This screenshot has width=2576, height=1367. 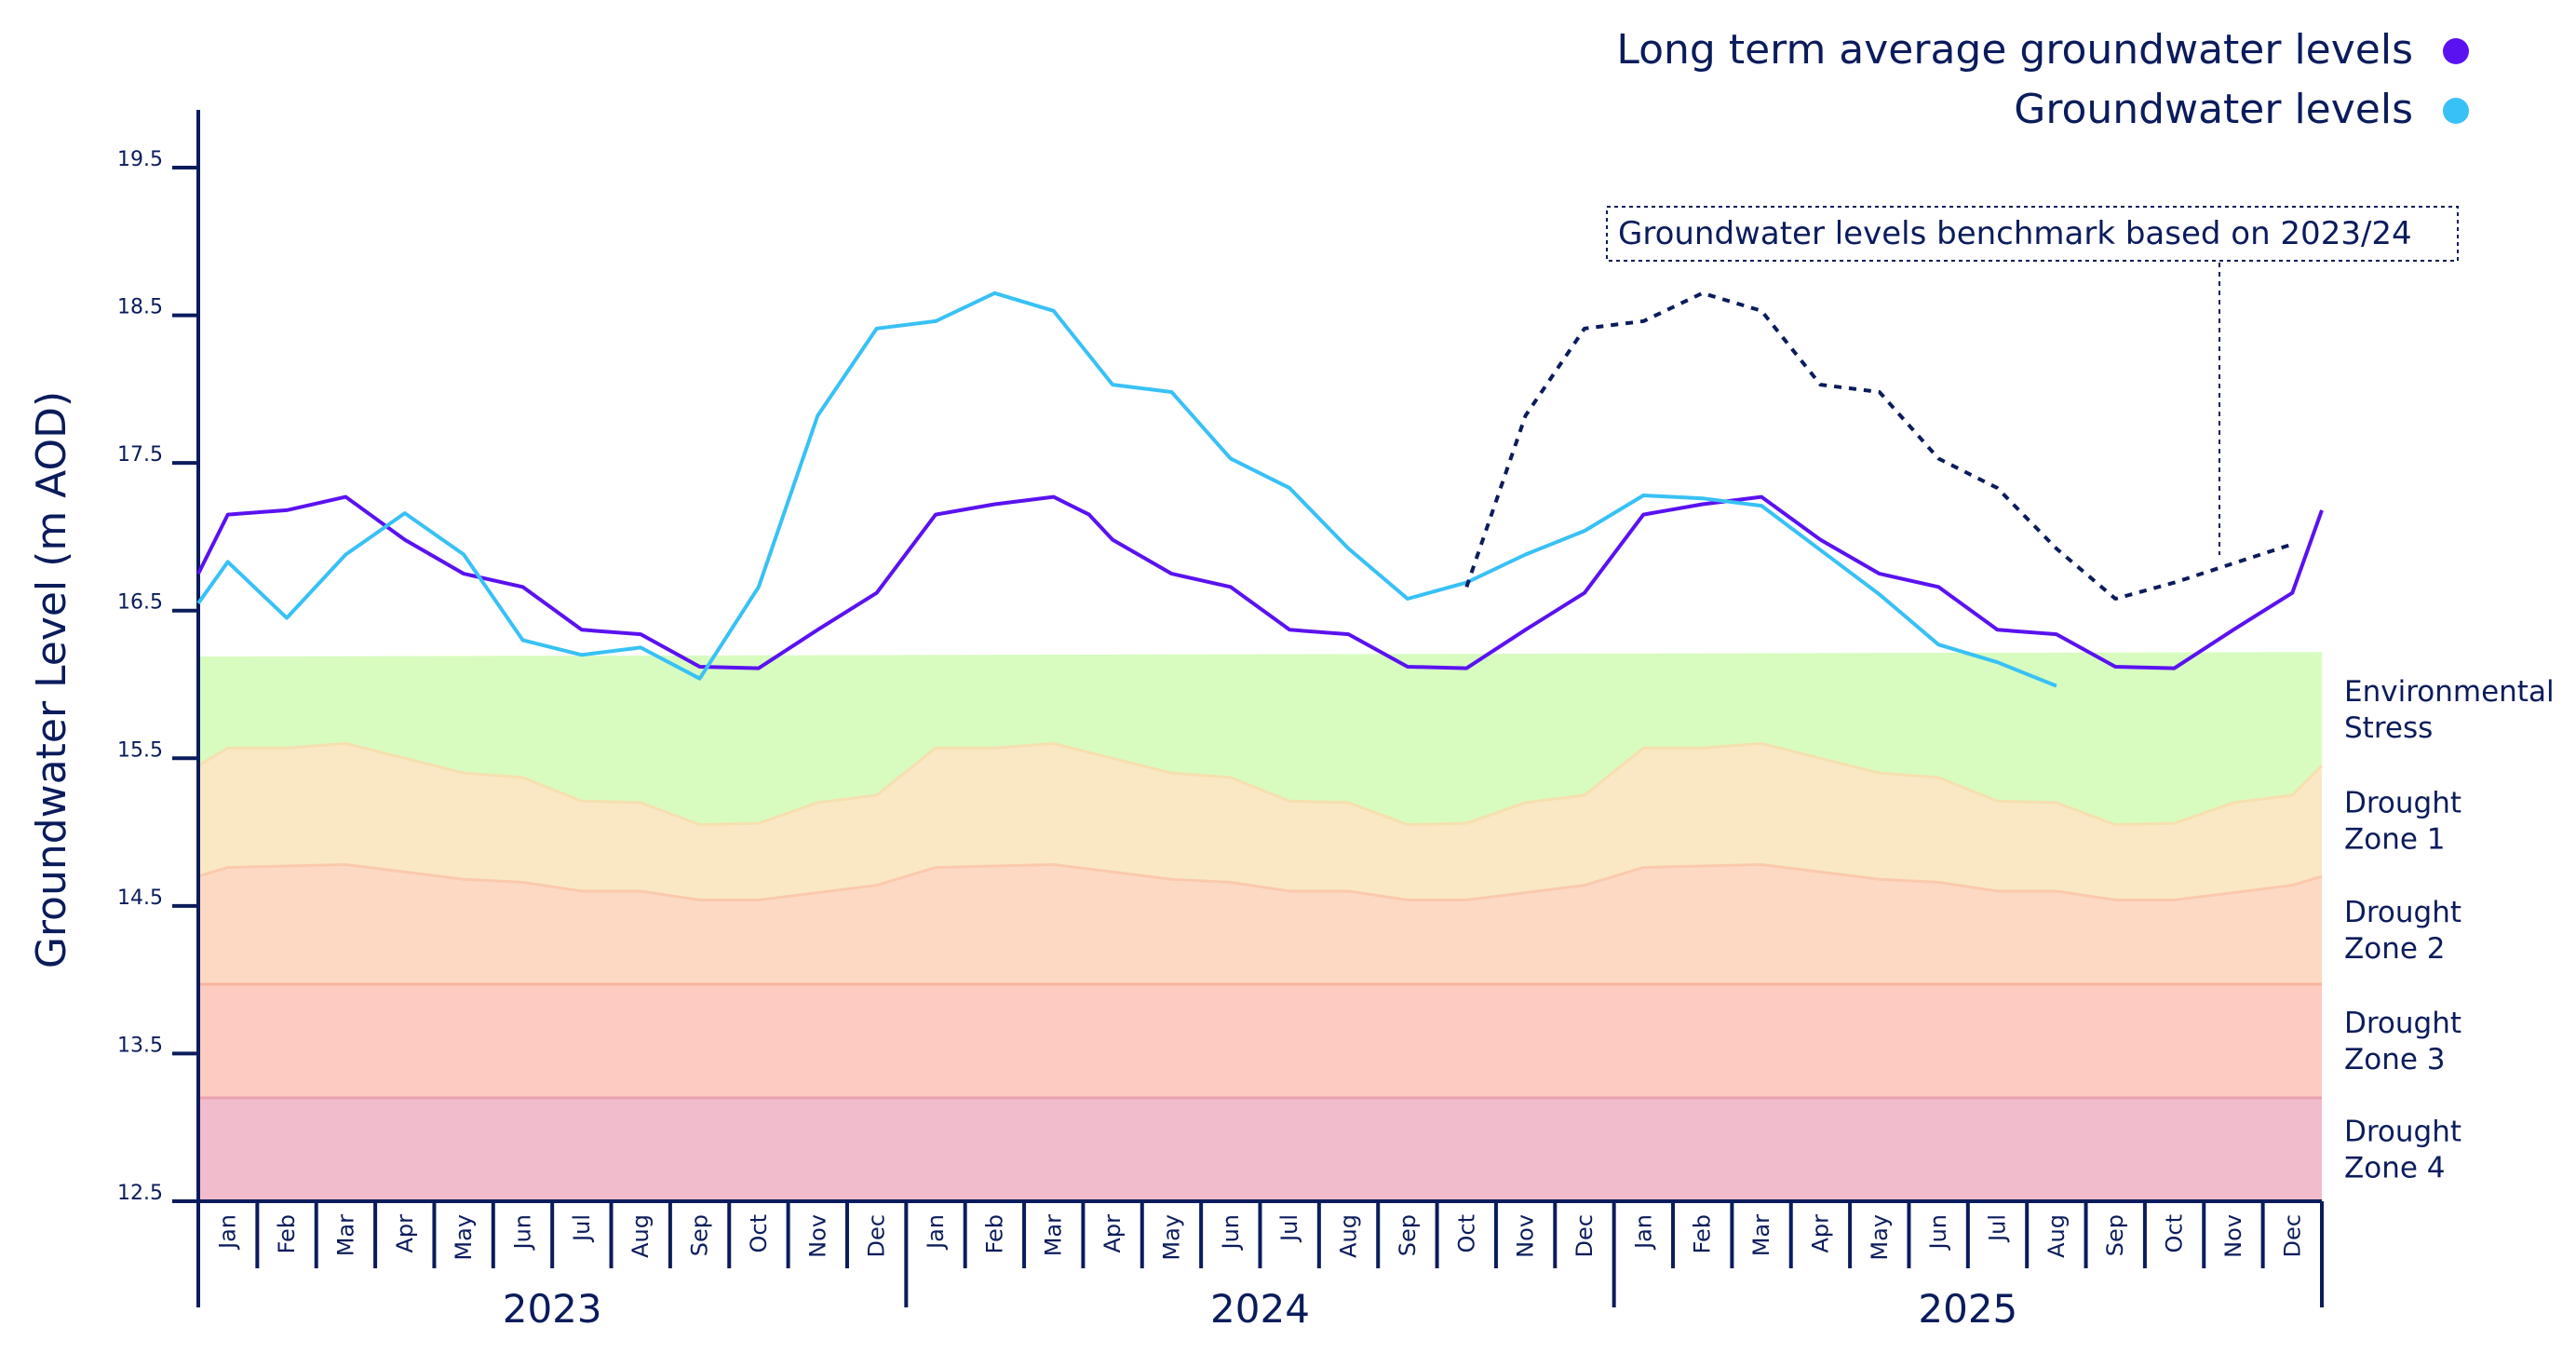 I want to click on zone-label-1: Environmental Stress, so click(x=2449, y=710).